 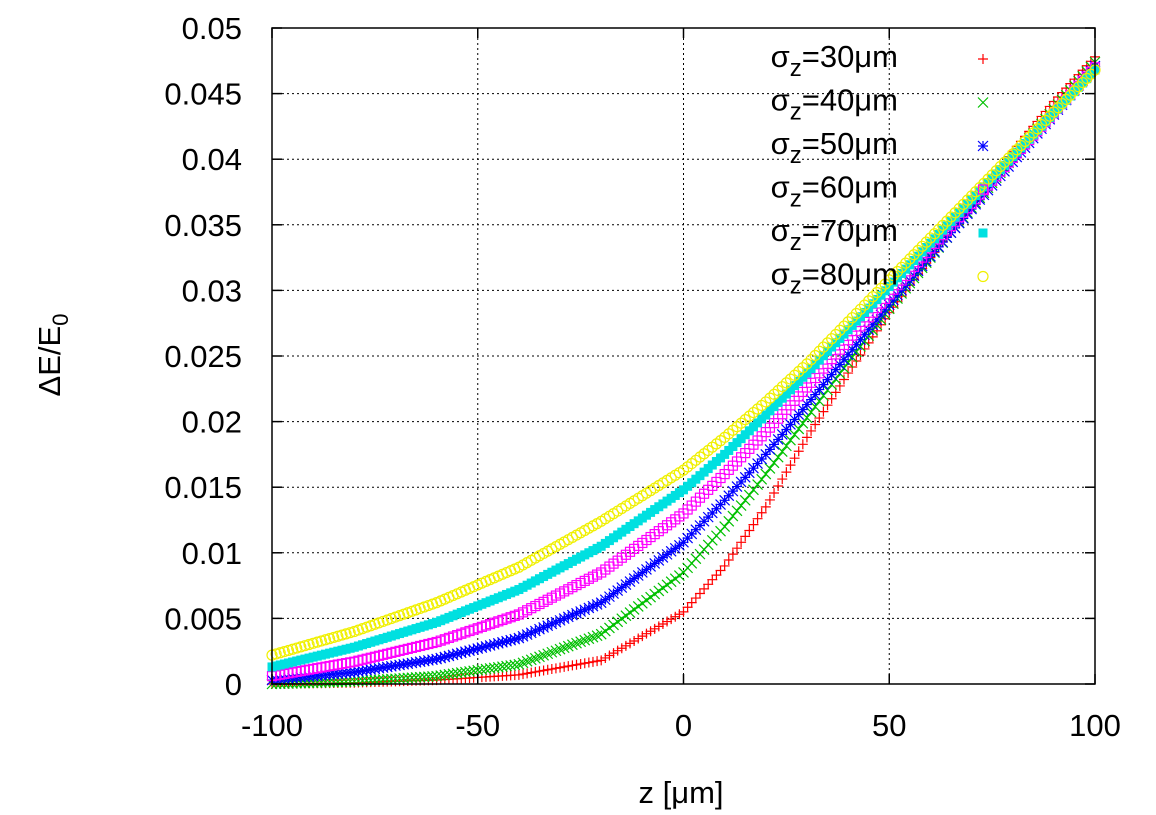 I want to click on legend-label: σz=60μm, so click(x=834, y=191).